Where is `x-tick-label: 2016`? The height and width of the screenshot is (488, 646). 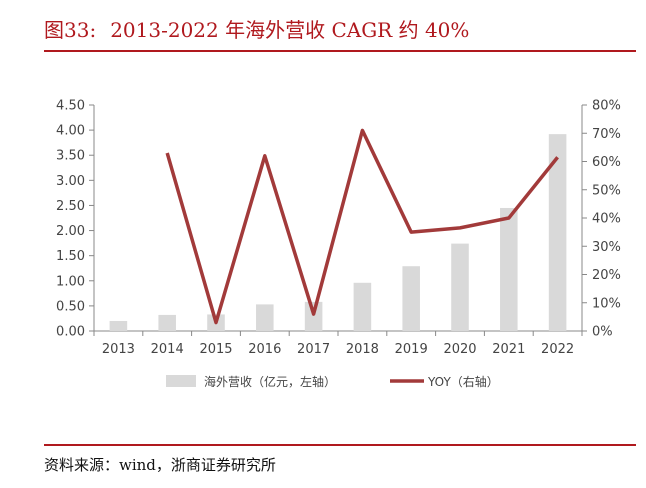 x-tick-label: 2016 is located at coordinates (264, 349).